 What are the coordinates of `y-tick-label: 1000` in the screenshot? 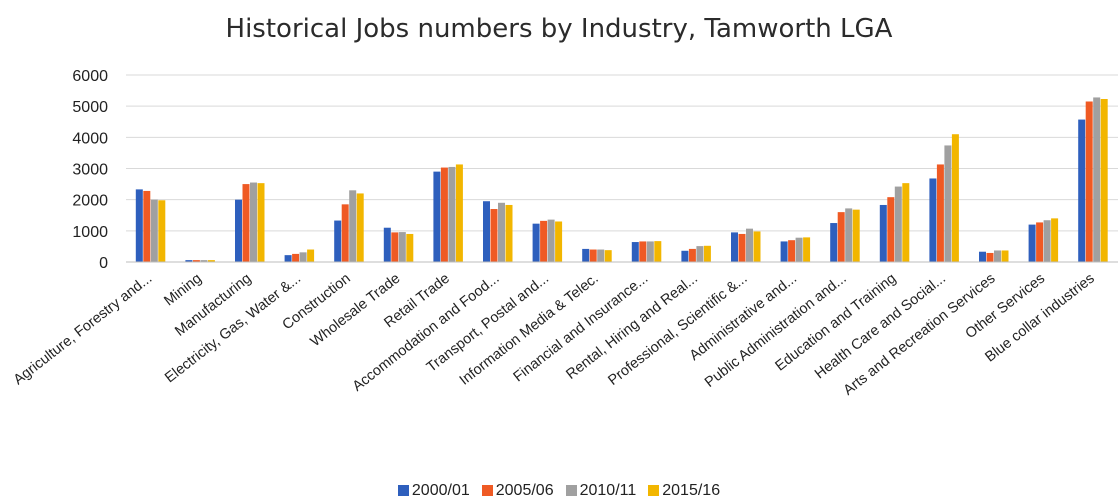 It's located at (90, 232).